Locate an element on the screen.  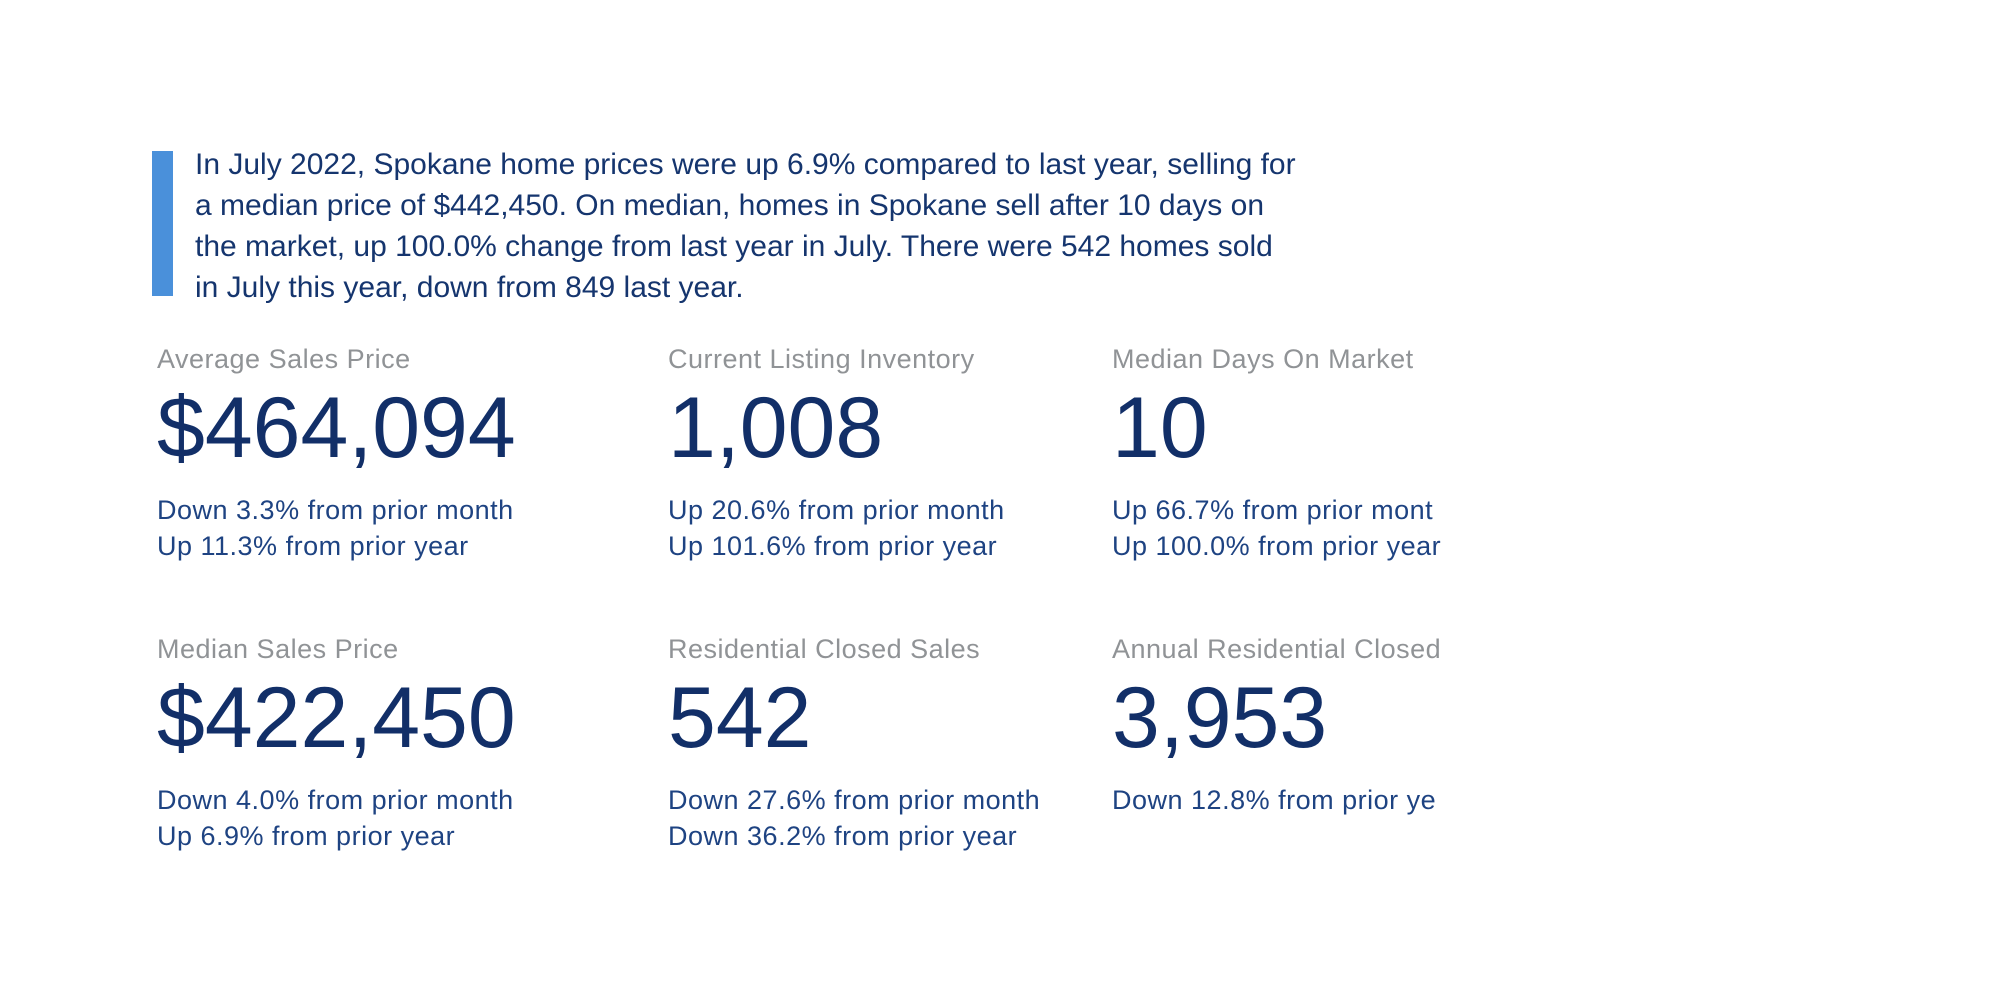
stat-changes: Down 12.8% from prior ye is located at coordinates (1287, 800).